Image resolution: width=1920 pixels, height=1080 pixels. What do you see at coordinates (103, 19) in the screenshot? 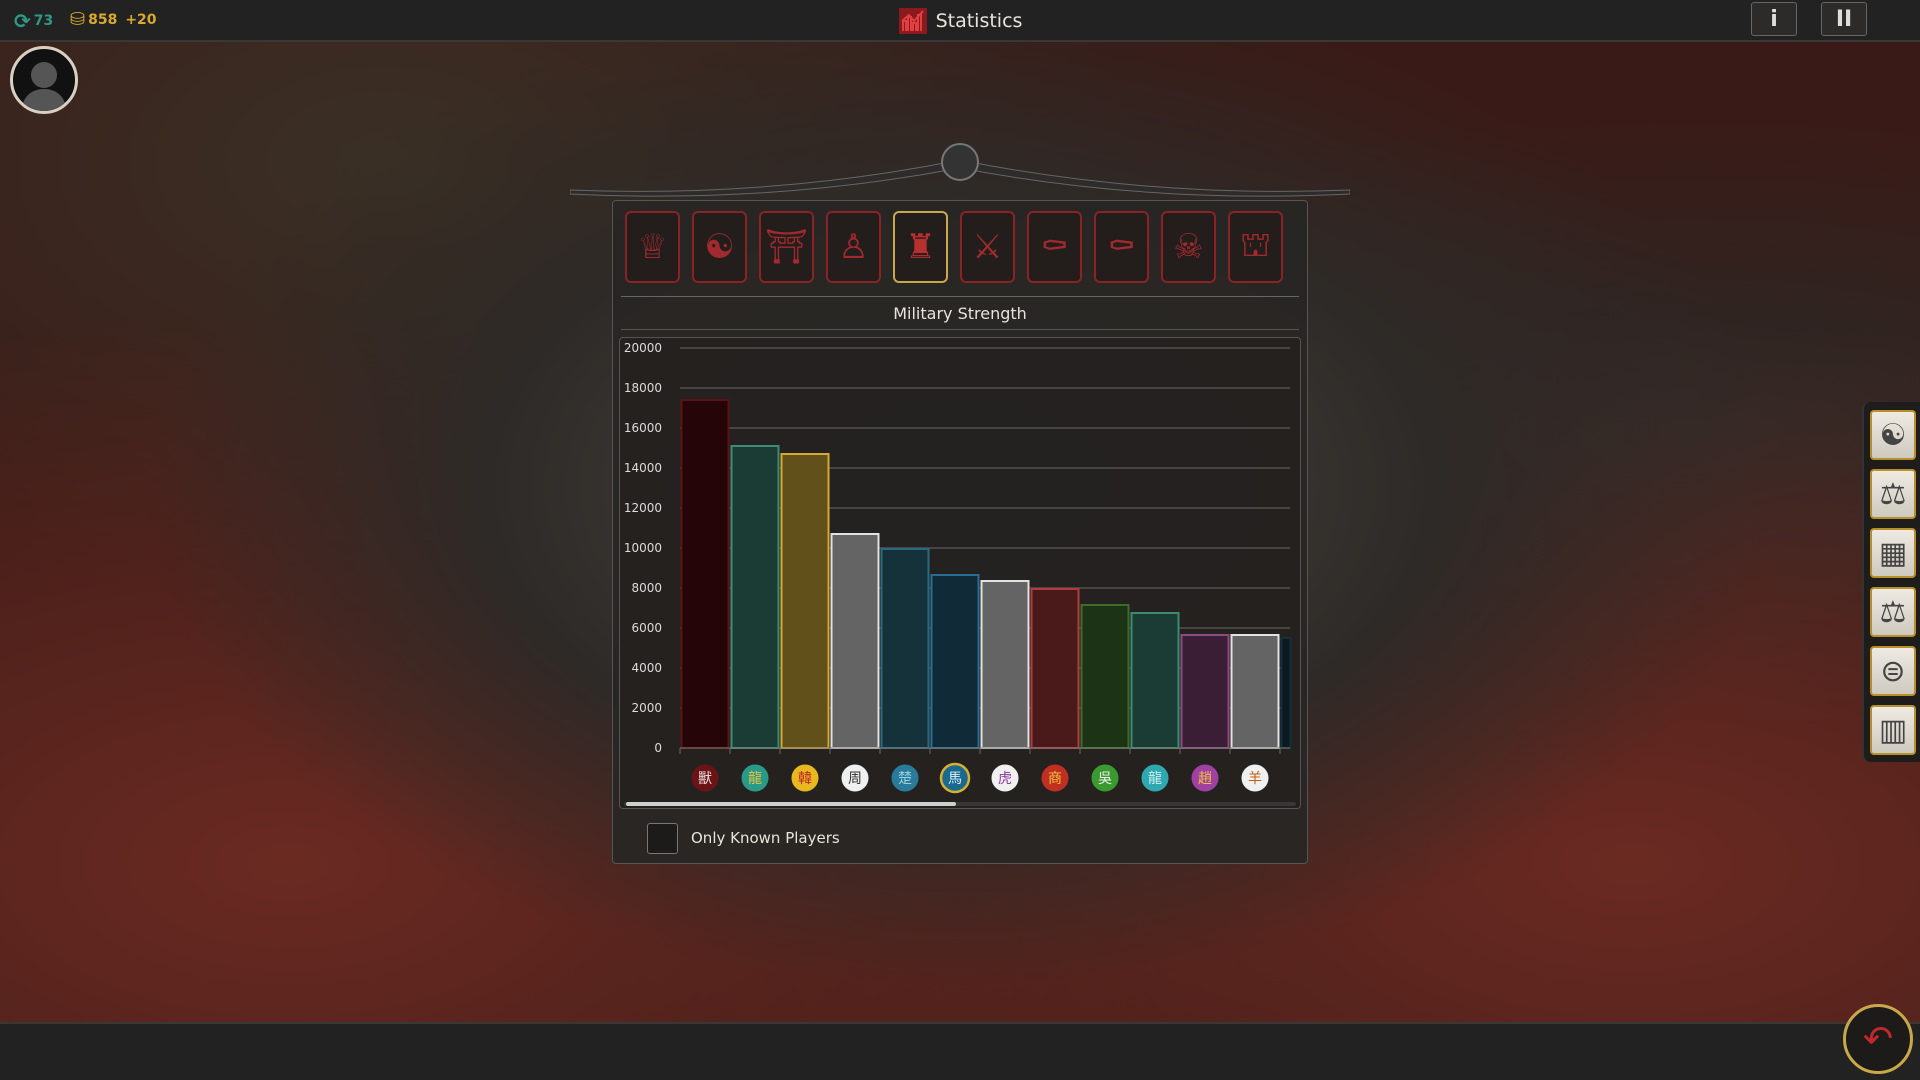
I see `gold-amount: 858` at bounding box center [103, 19].